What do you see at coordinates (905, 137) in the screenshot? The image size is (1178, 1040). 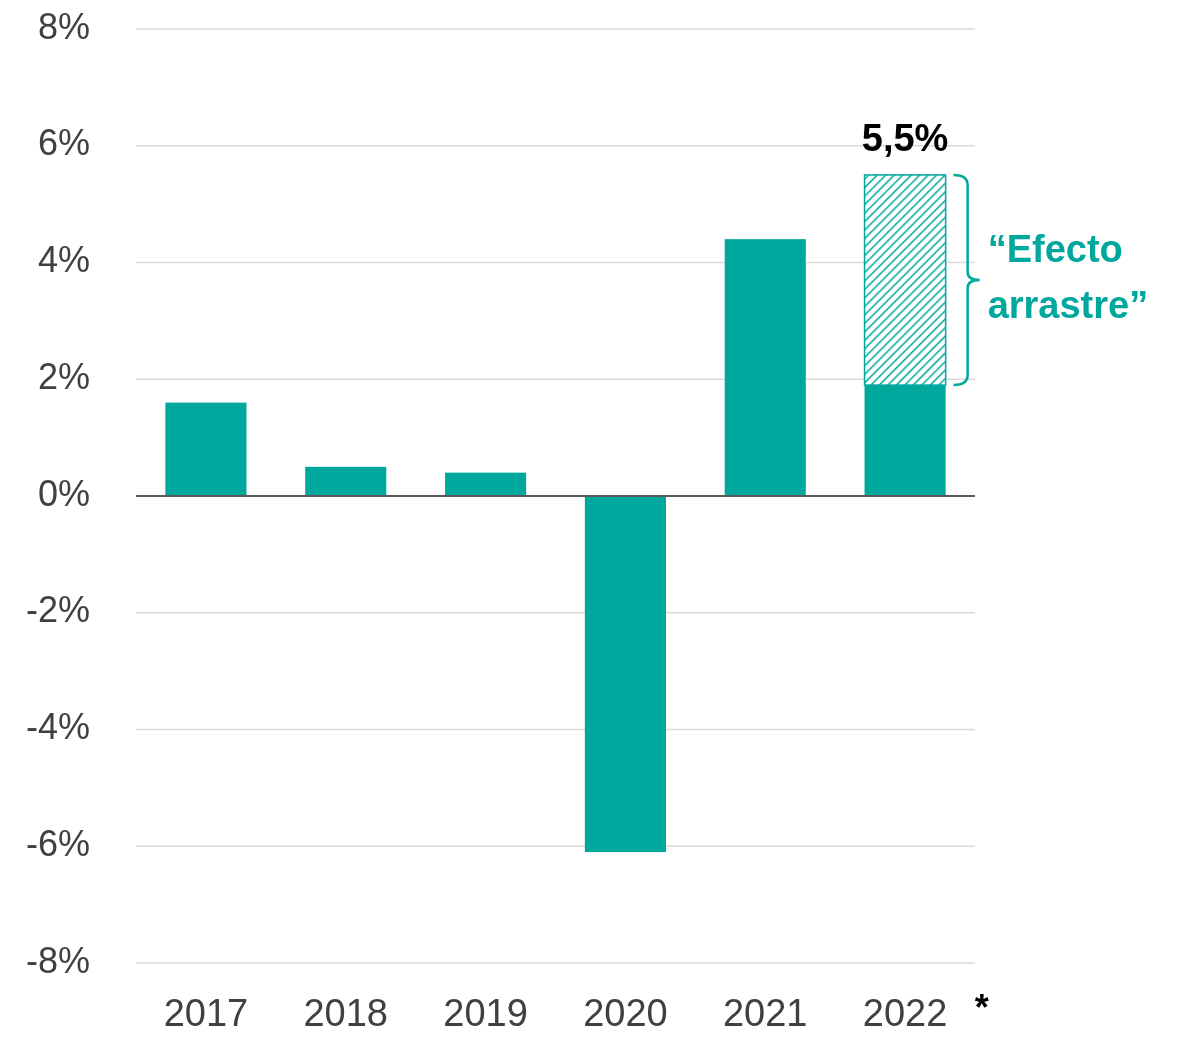 I see `total-label: 5,5%` at bounding box center [905, 137].